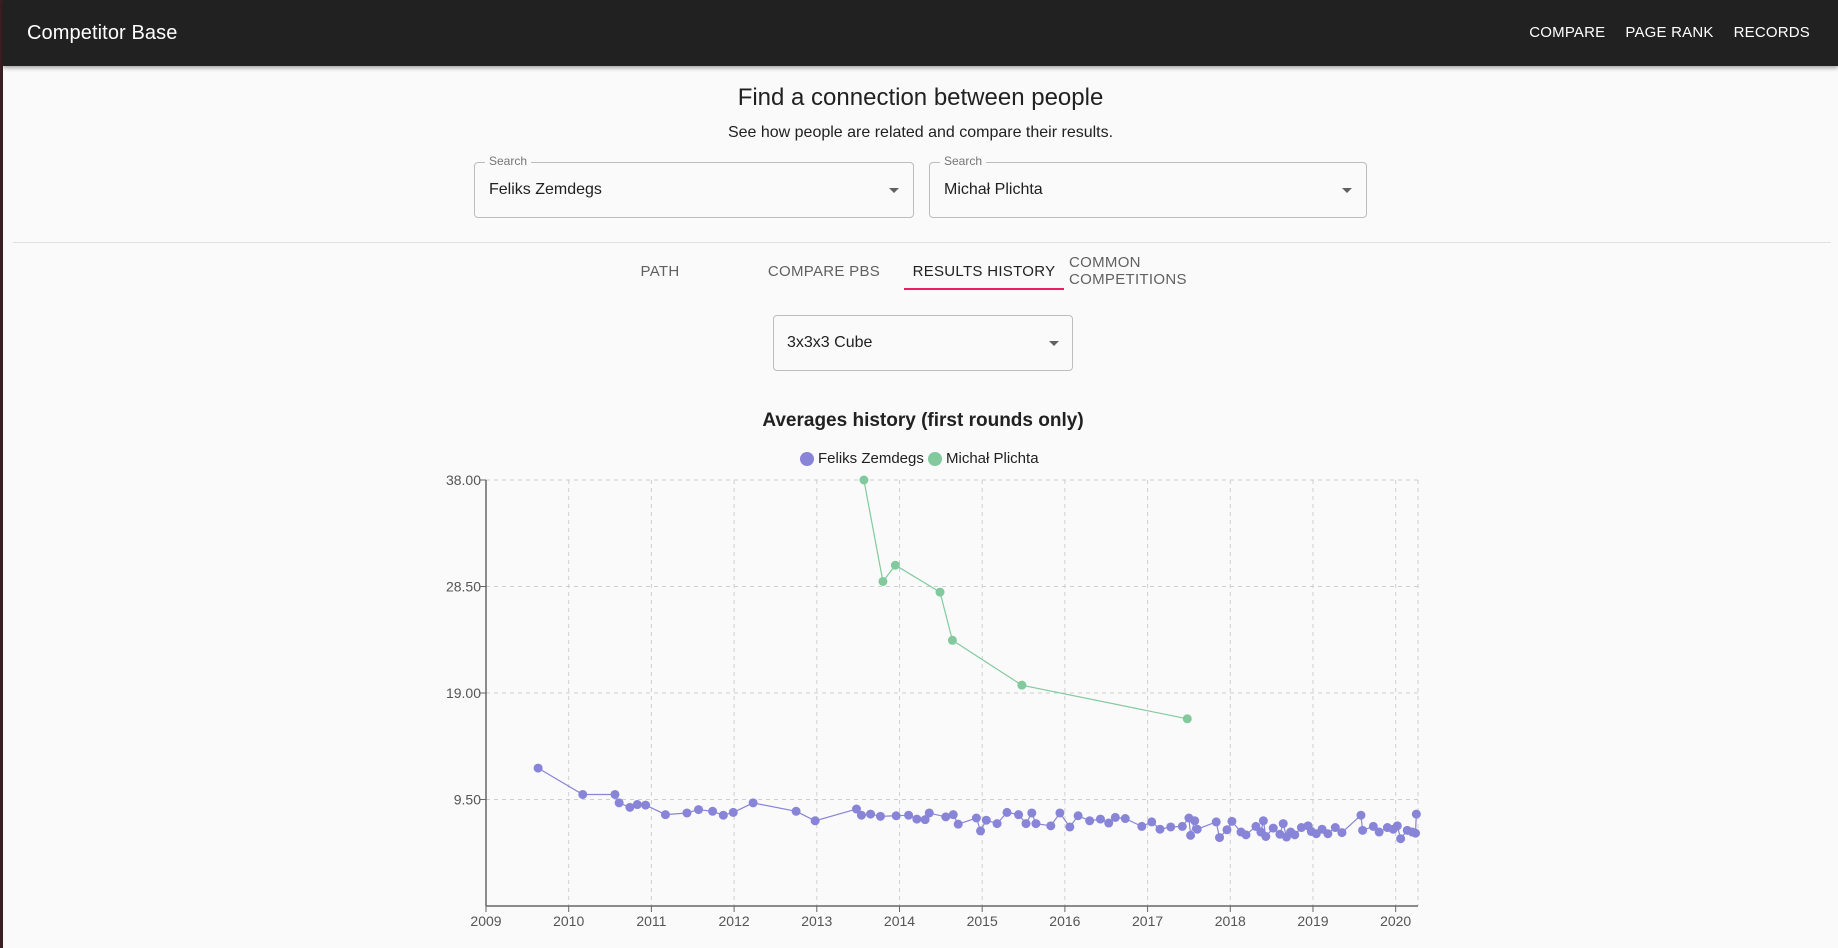 Image resolution: width=1838 pixels, height=948 pixels. I want to click on x-tick-label: 2009, so click(485, 921).